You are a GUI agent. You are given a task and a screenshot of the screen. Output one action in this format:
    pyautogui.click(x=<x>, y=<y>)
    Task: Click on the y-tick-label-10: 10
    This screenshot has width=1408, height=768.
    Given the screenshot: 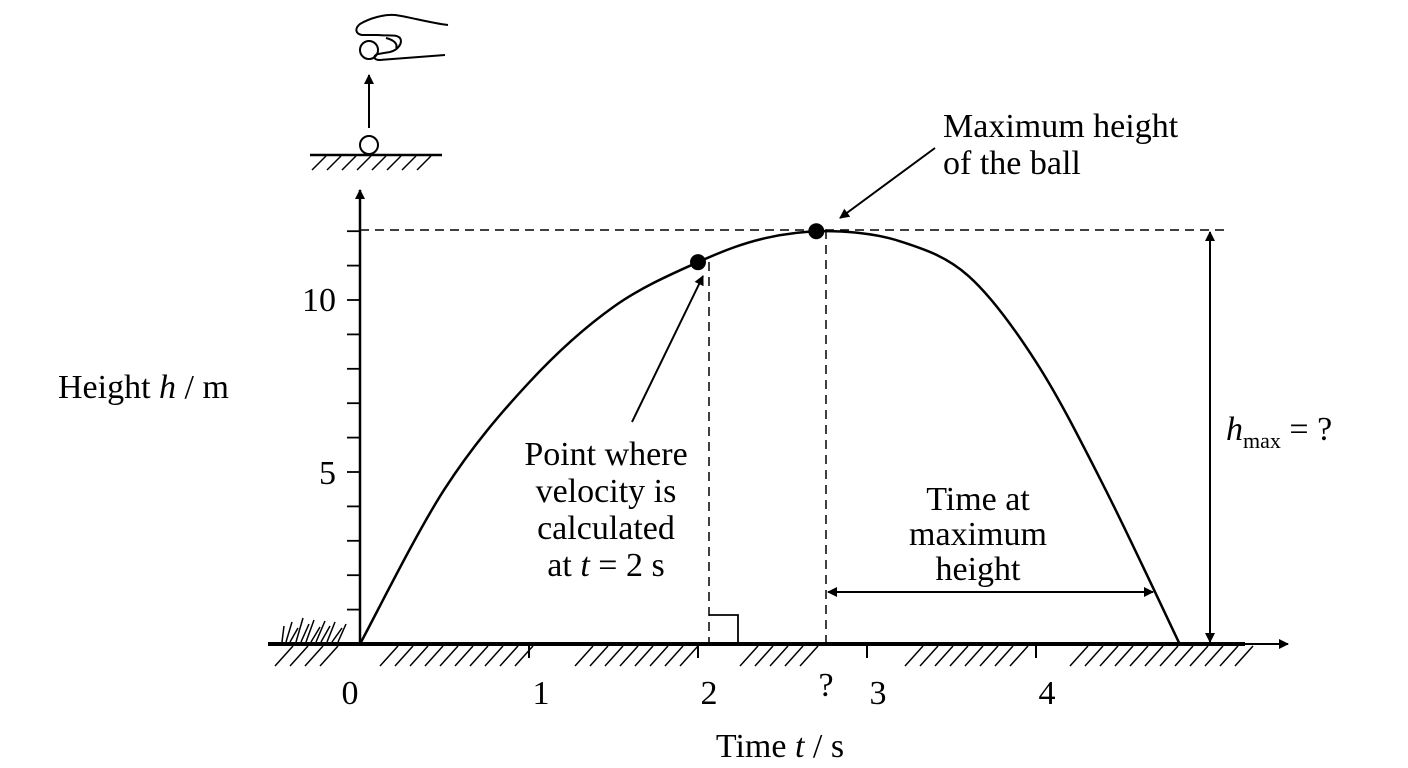 What is the action you would take?
    pyautogui.click(x=319, y=300)
    